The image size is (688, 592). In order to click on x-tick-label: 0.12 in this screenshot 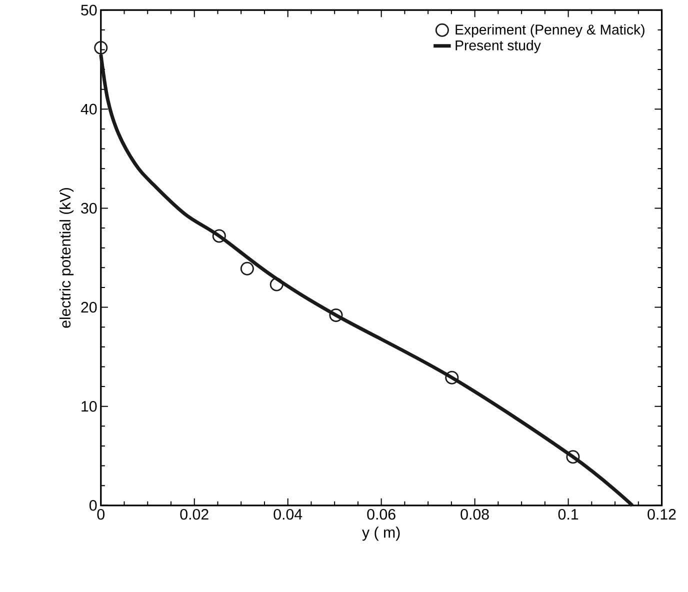, I will do `click(662, 514)`.